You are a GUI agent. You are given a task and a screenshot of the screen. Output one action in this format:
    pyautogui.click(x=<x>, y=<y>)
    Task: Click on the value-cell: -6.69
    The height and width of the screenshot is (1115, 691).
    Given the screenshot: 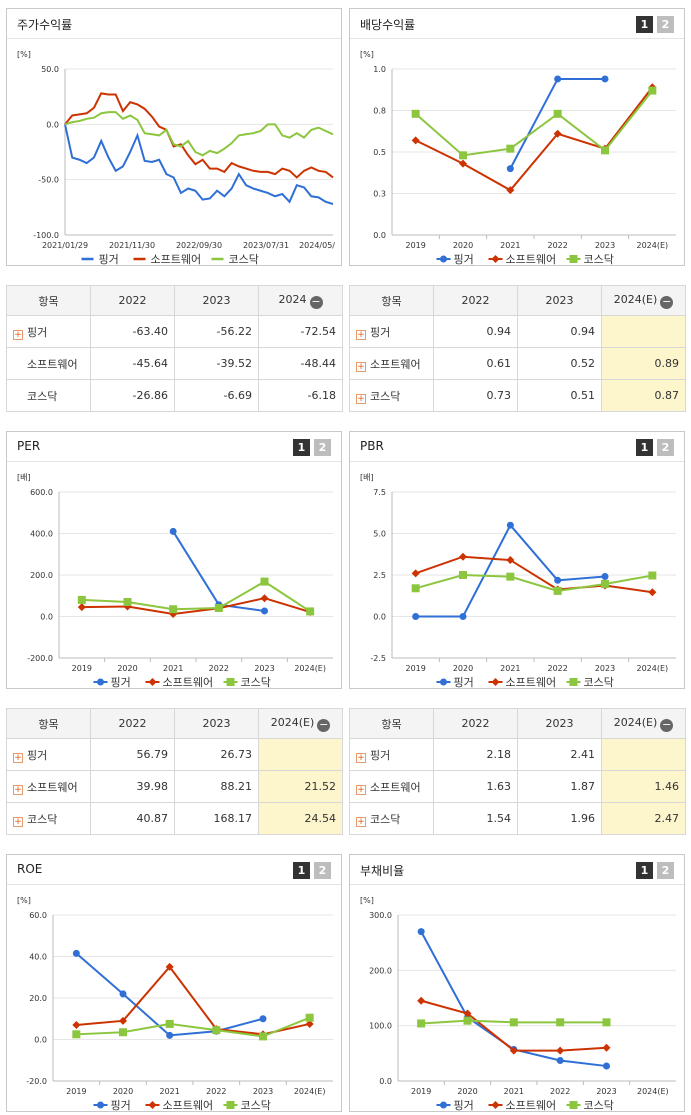 What is the action you would take?
    pyautogui.click(x=216, y=395)
    